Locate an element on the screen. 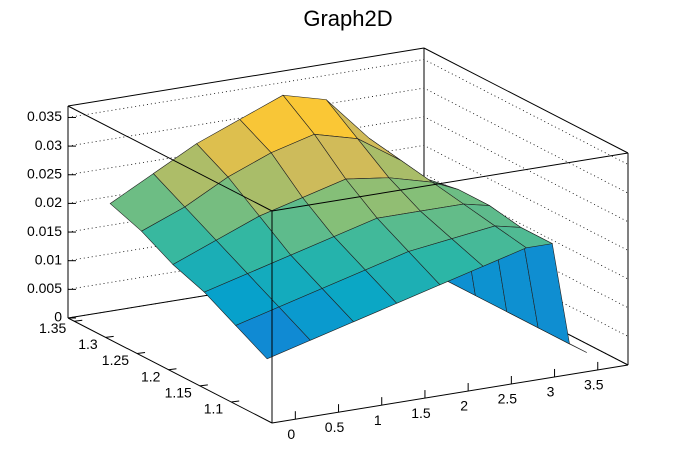 The image size is (696, 472). x-tick-label: 3.5 is located at coordinates (594, 385).